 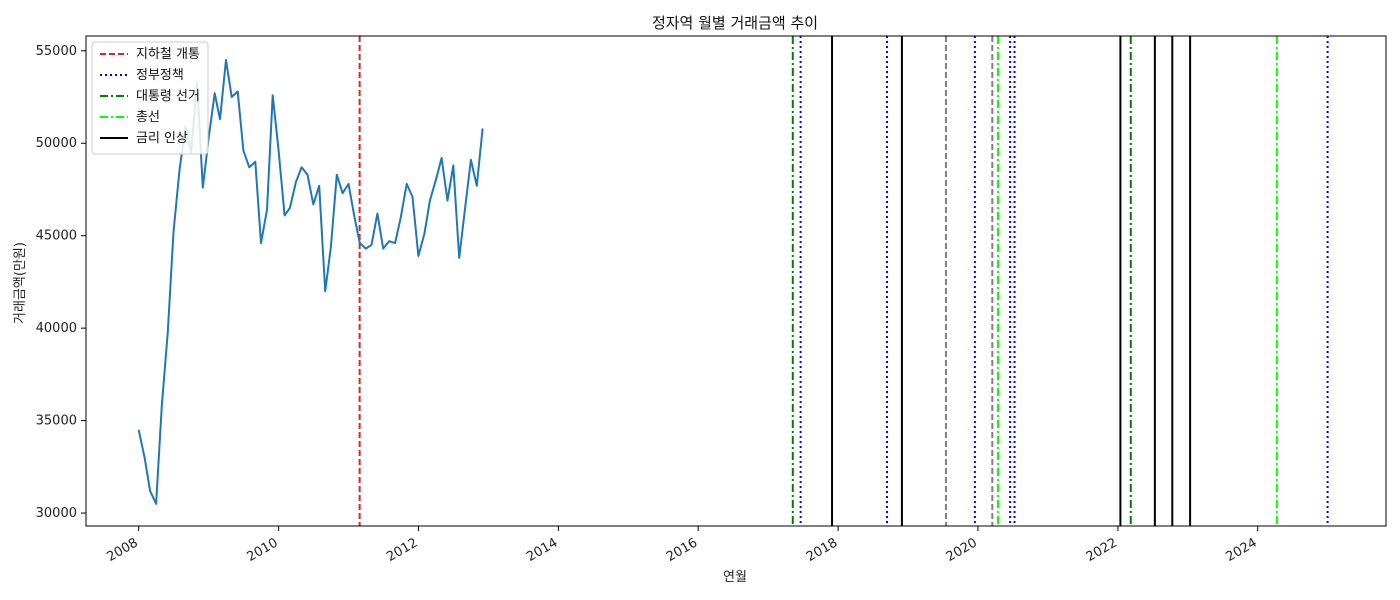 I want to click on y-tick-label: 50000, so click(x=56, y=143).